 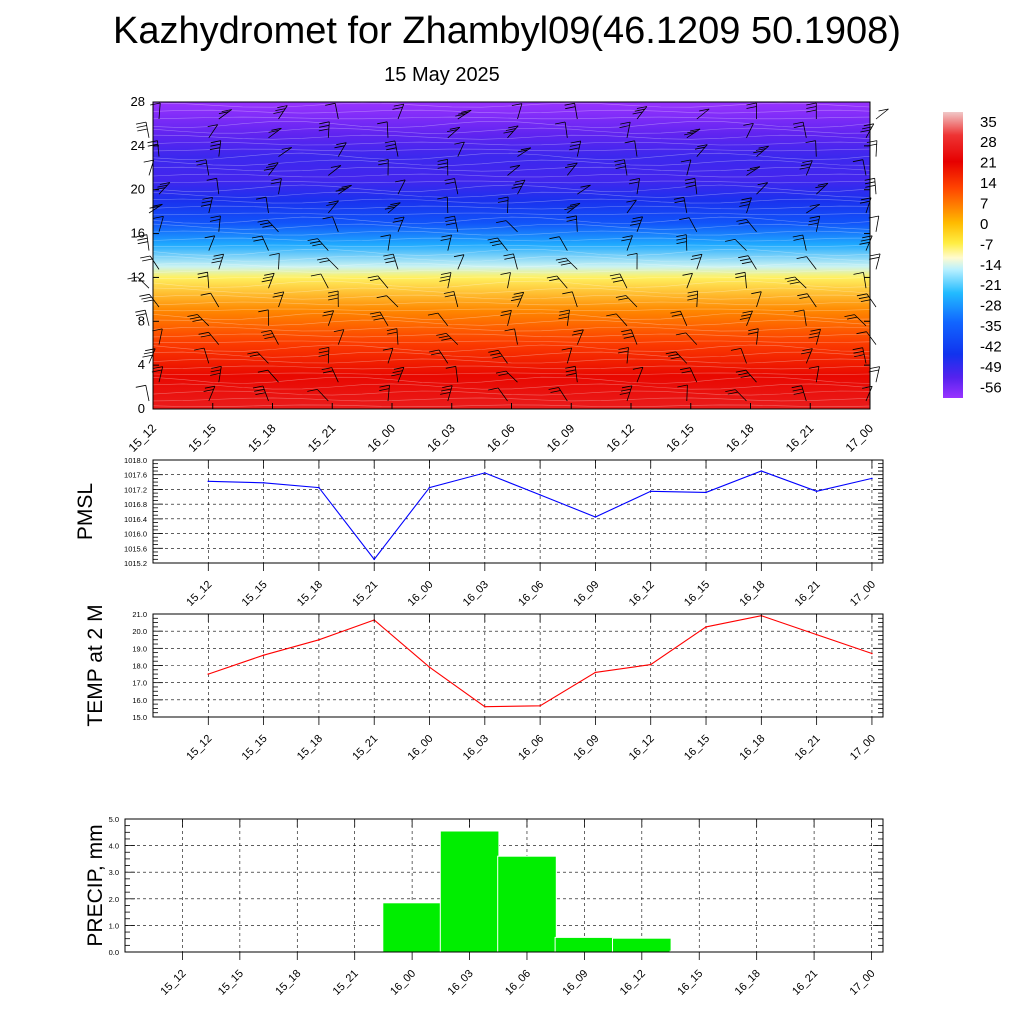 What do you see at coordinates (95, 885) in the screenshot?
I see `y-axis-title: PRECIP, mm` at bounding box center [95, 885].